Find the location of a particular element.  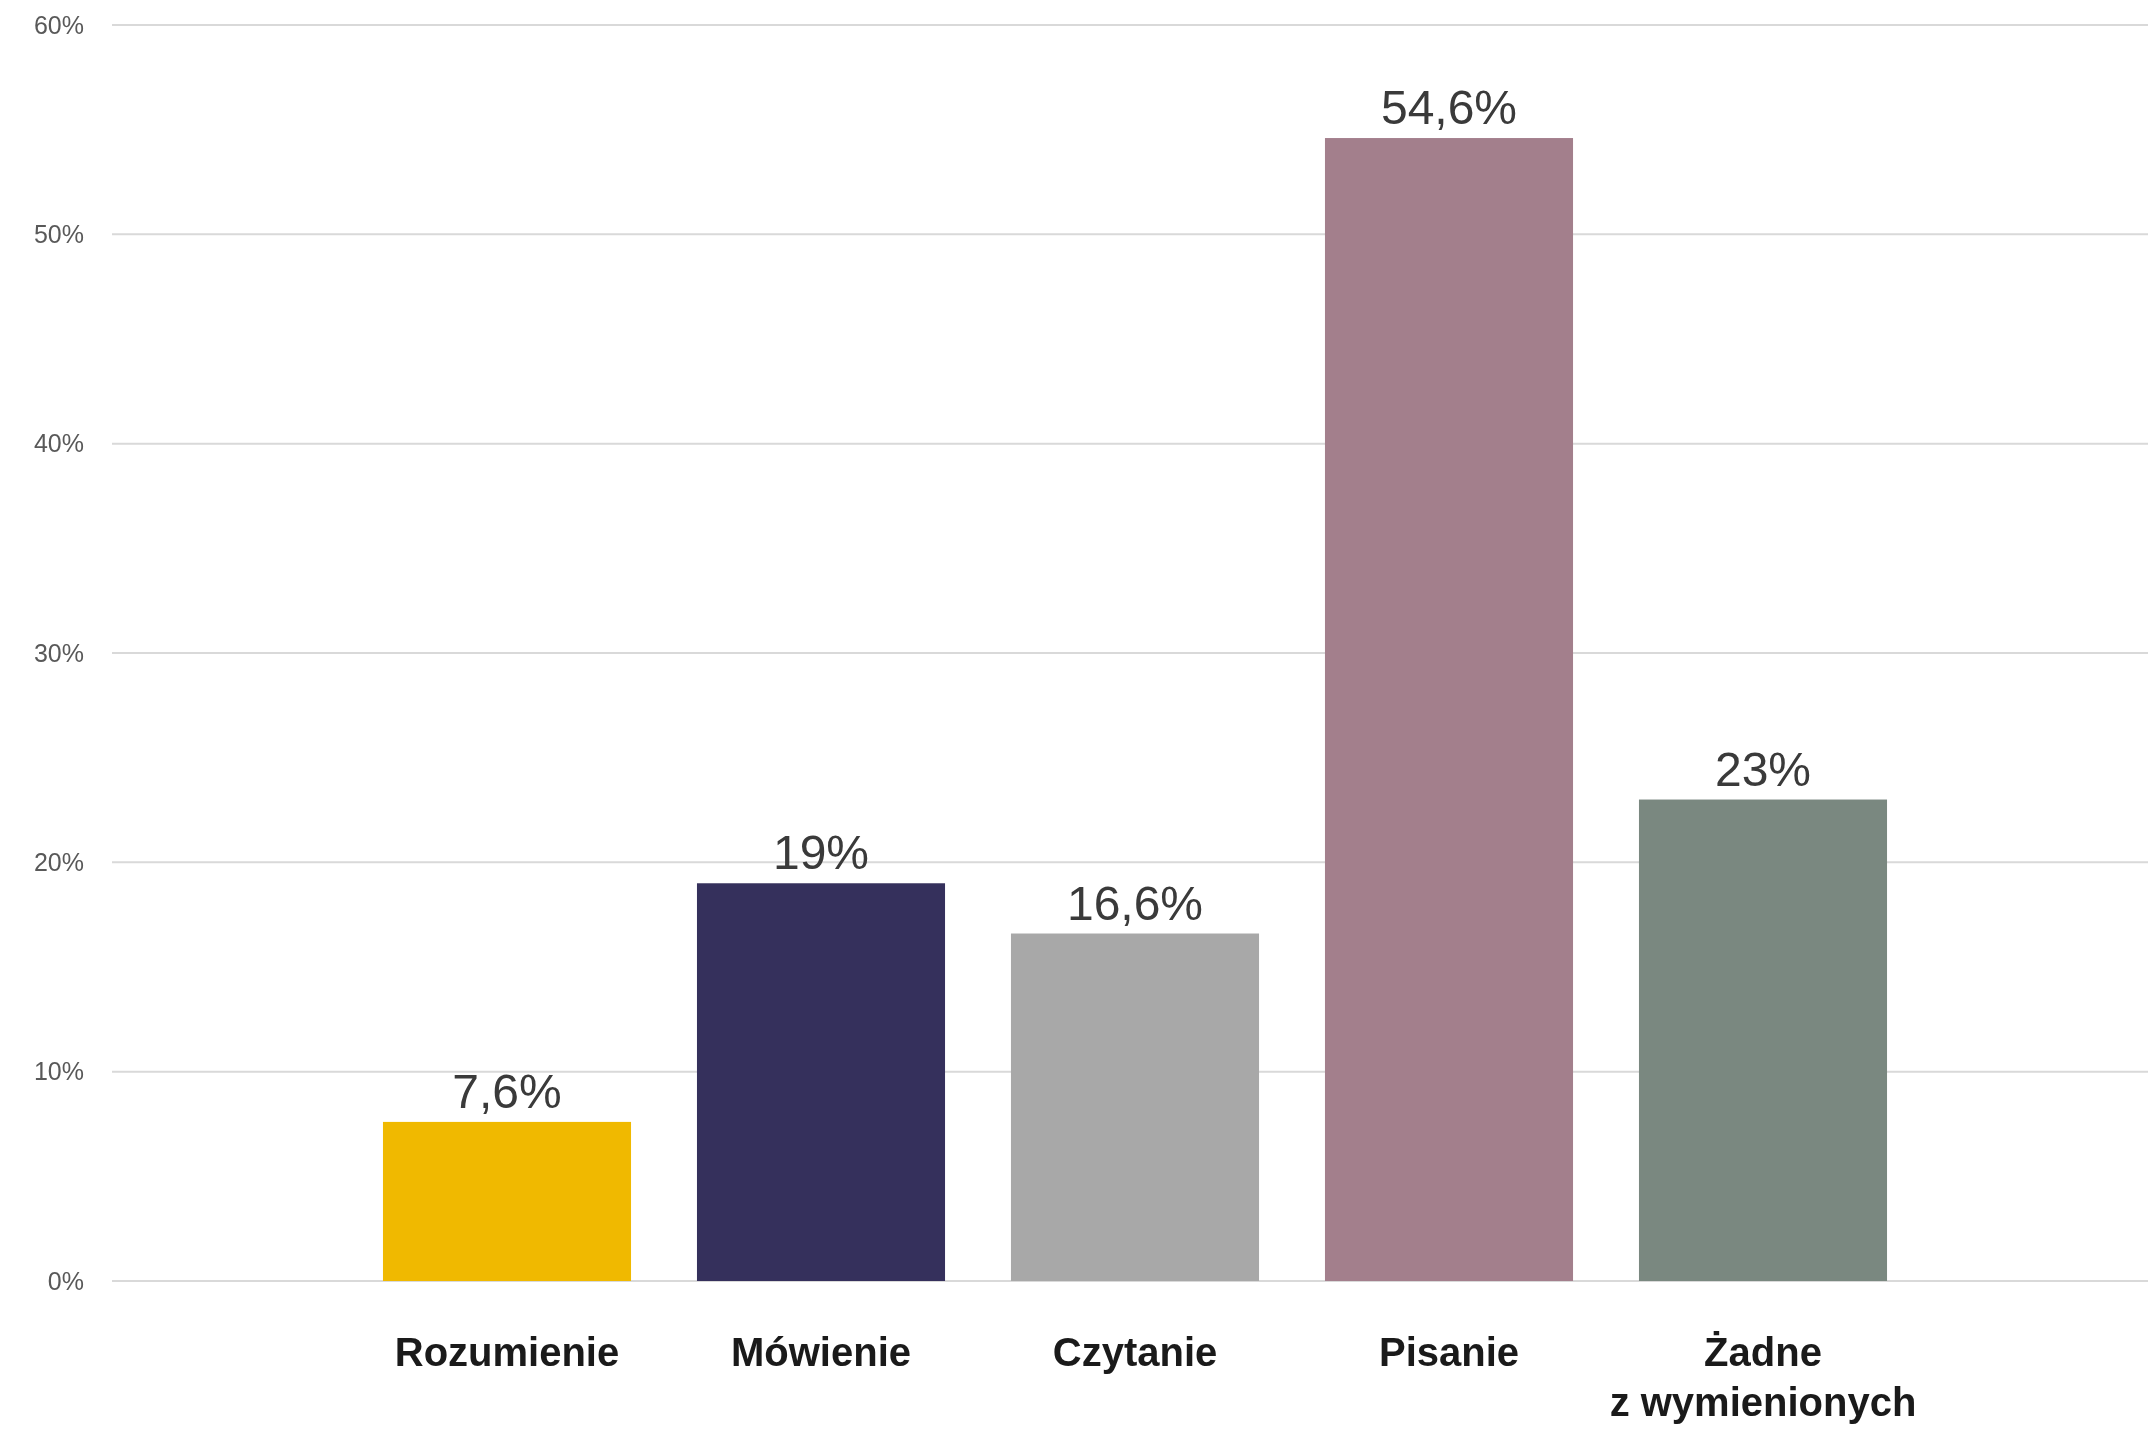

x-tick-label: Czytanie is located at coordinates (1135, 1352).